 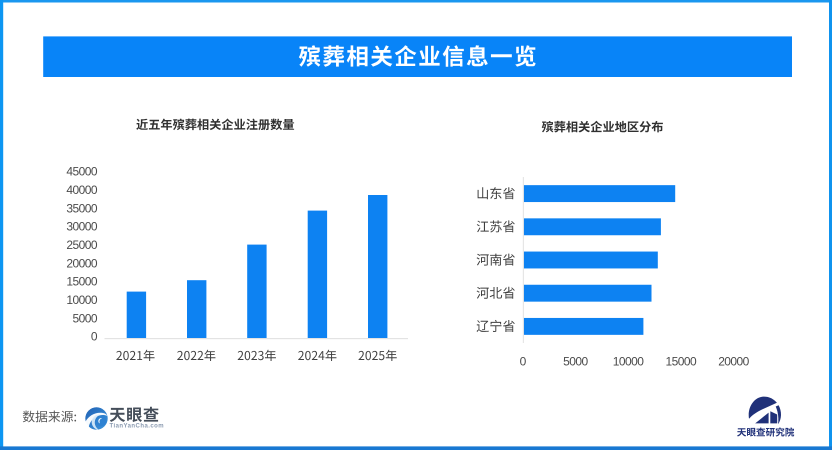 I want to click on svg-text: 45000, so click(x=81, y=172).